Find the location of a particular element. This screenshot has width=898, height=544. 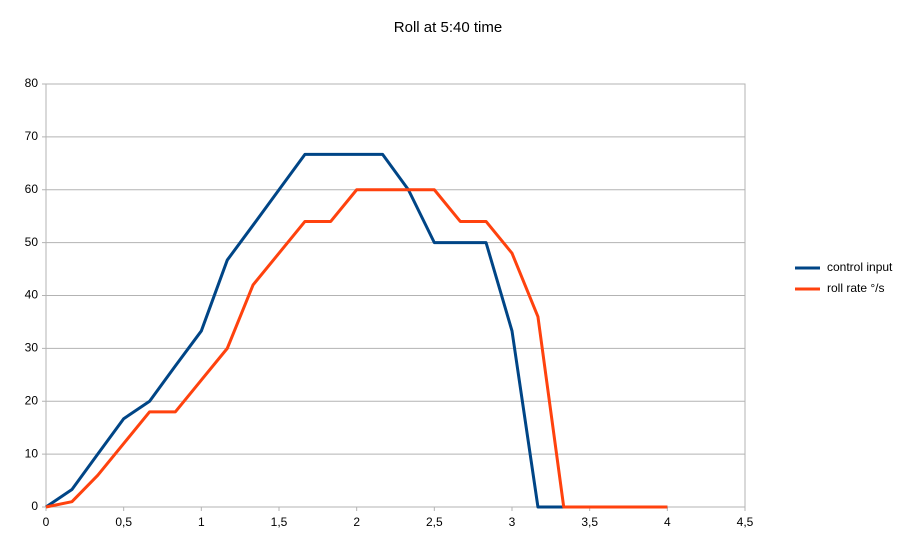

y-tick-label: 40 is located at coordinates (32, 295).